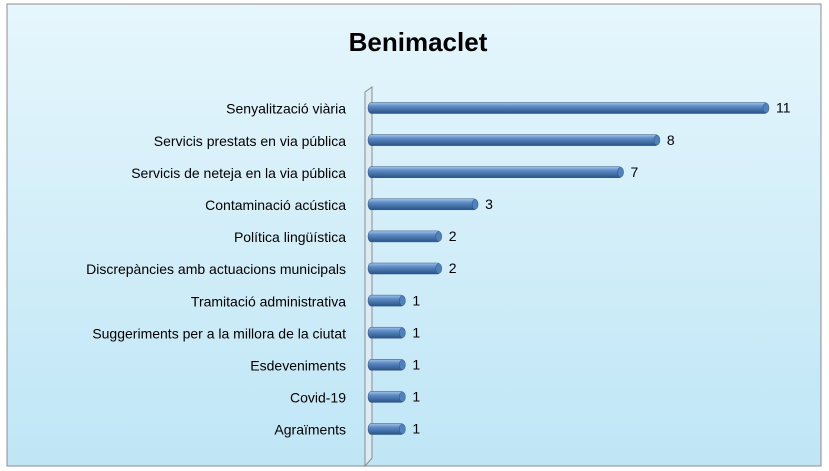 Image resolution: width=829 pixels, height=471 pixels. Describe the element at coordinates (298, 366) in the screenshot. I see `category-label: Esdeveniments` at that location.